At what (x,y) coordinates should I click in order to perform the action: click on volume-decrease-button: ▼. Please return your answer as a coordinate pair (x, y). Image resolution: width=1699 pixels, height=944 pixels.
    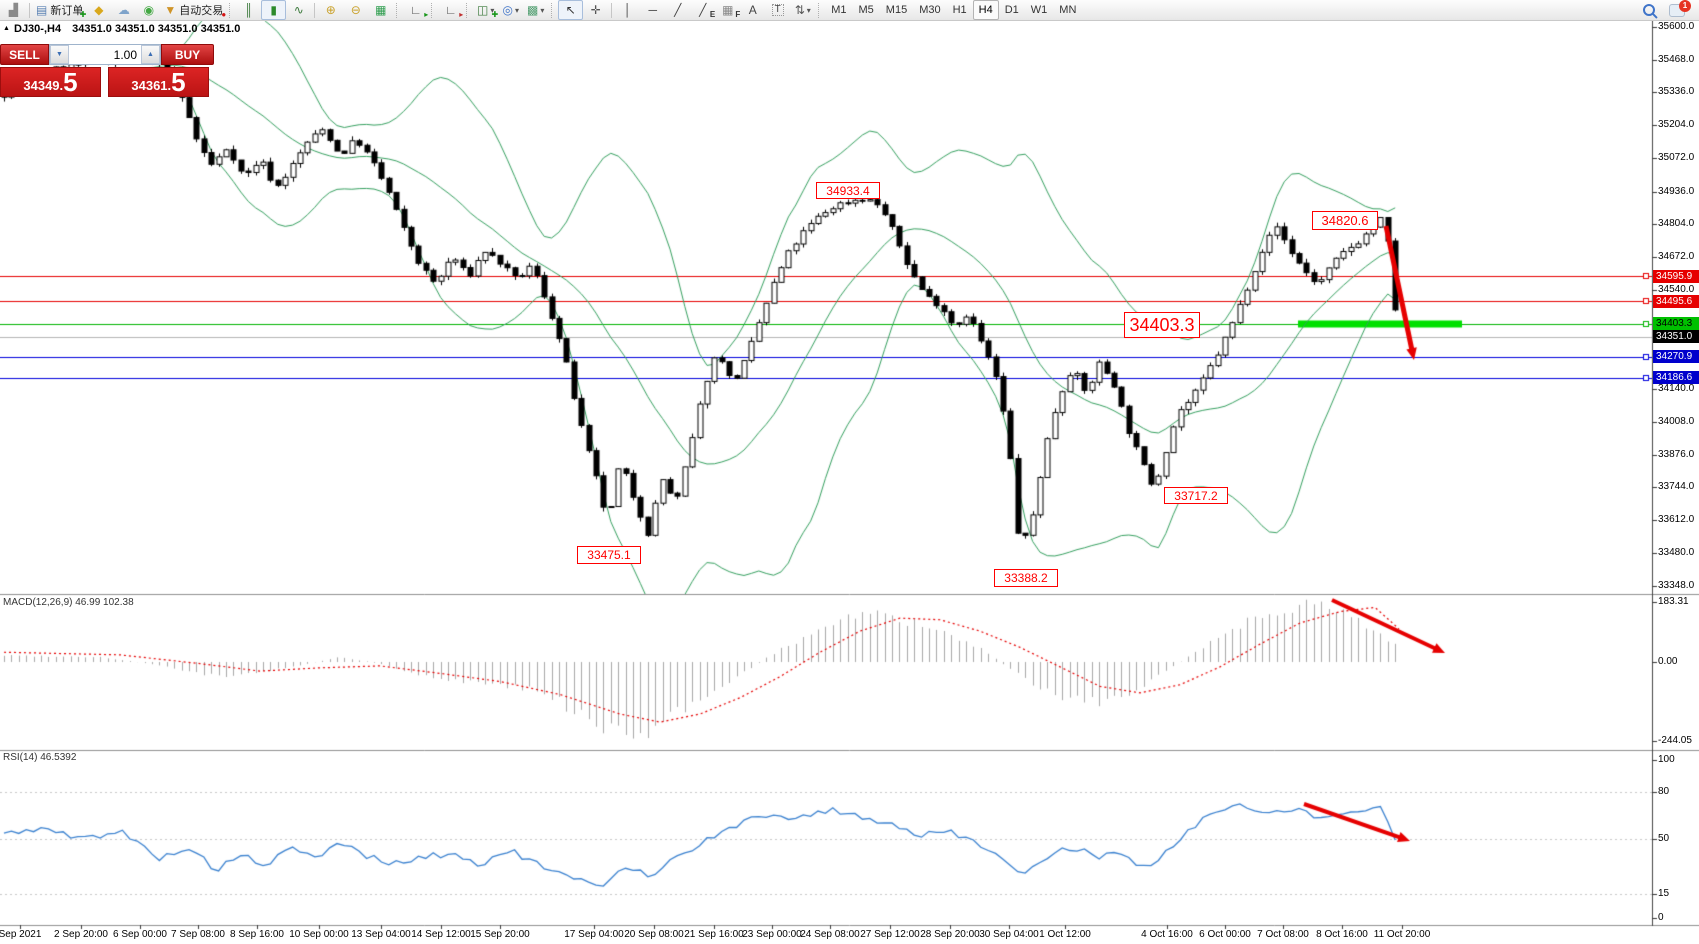
    Looking at the image, I should click on (59, 54).